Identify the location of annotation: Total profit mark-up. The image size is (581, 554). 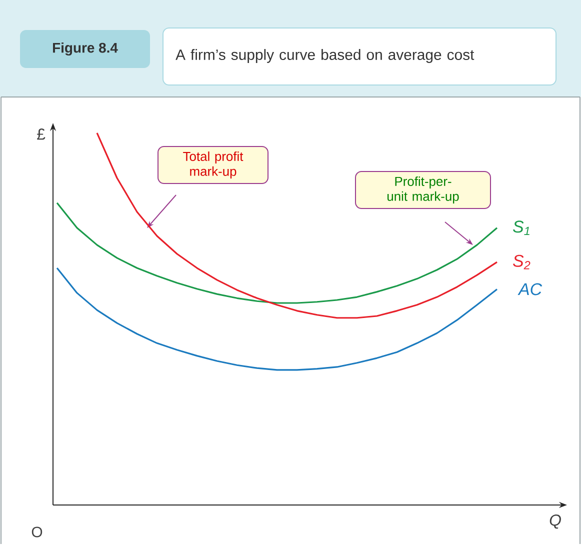
(213, 164).